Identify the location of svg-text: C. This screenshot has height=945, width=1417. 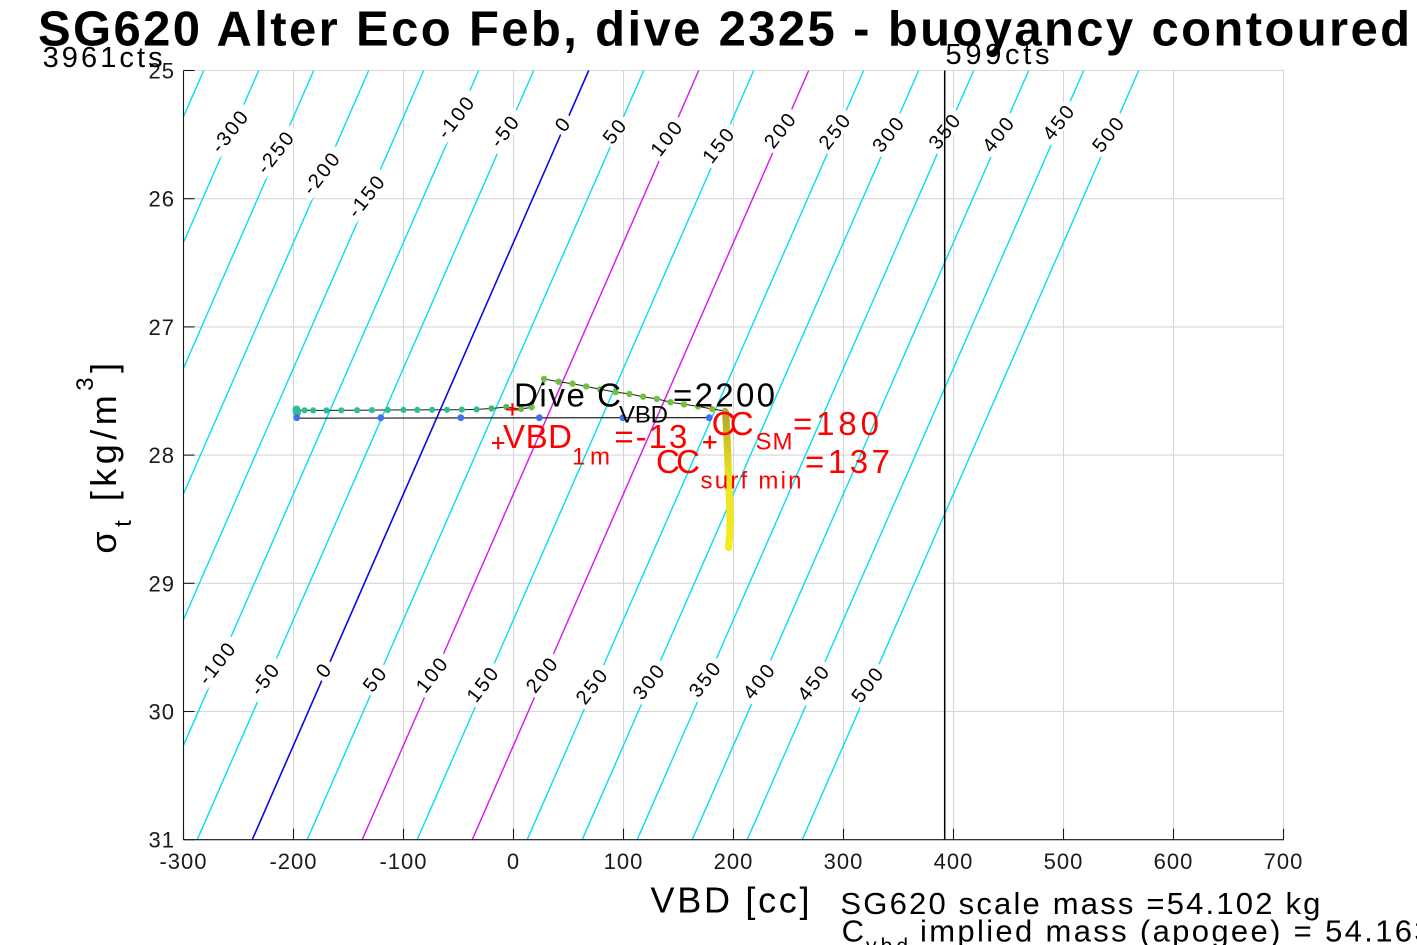
(853, 929).